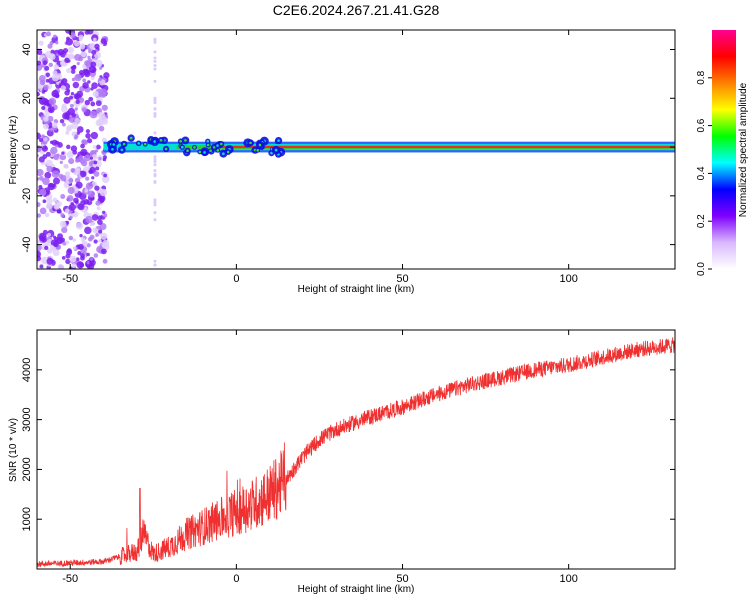 Image resolution: width=750 pixels, height=600 pixels. I want to click on colorbar-tick-label: 0.2, so click(701, 221).